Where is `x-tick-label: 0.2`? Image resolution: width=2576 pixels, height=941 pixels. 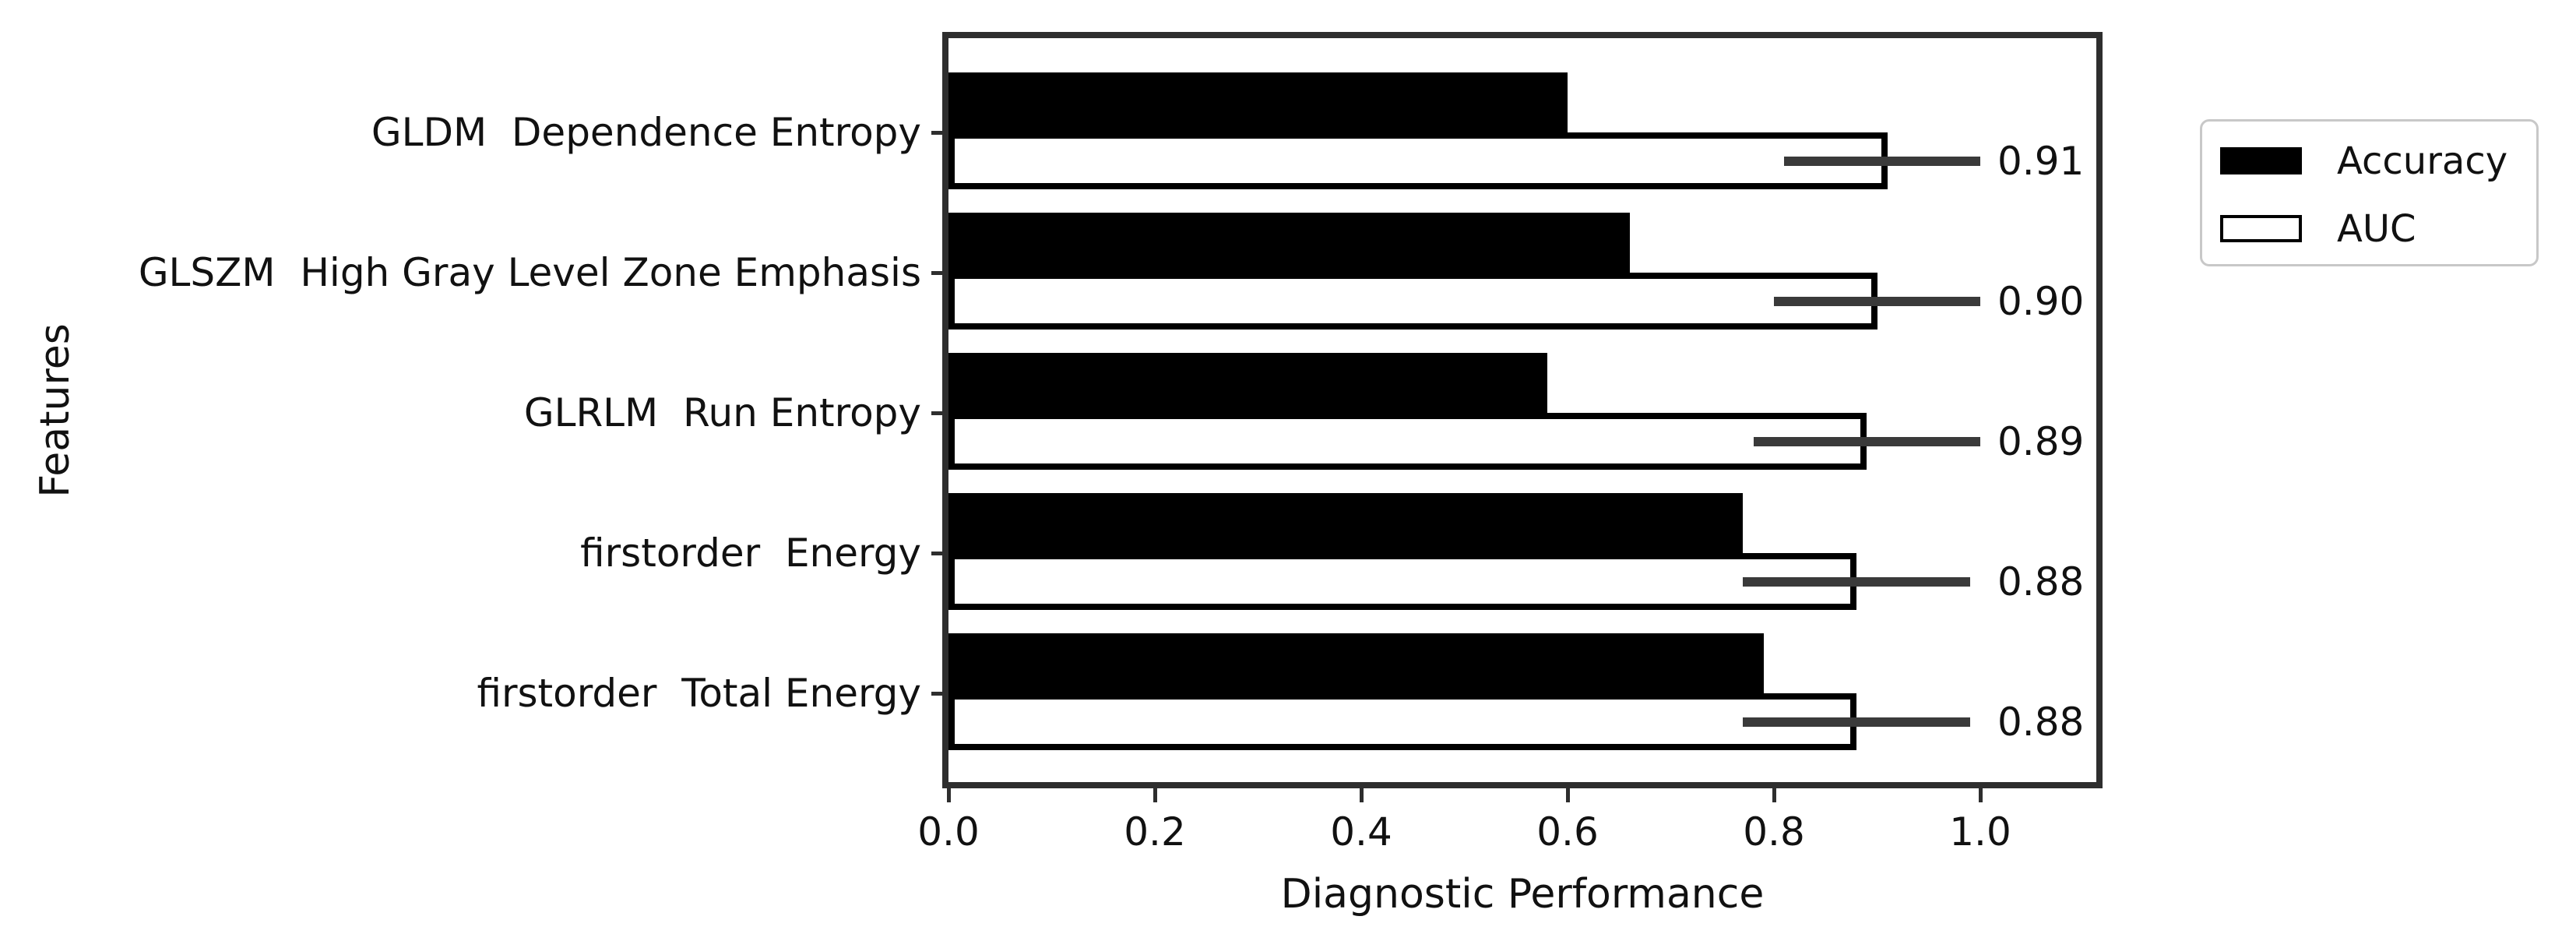 x-tick-label: 0.2 is located at coordinates (1155, 832).